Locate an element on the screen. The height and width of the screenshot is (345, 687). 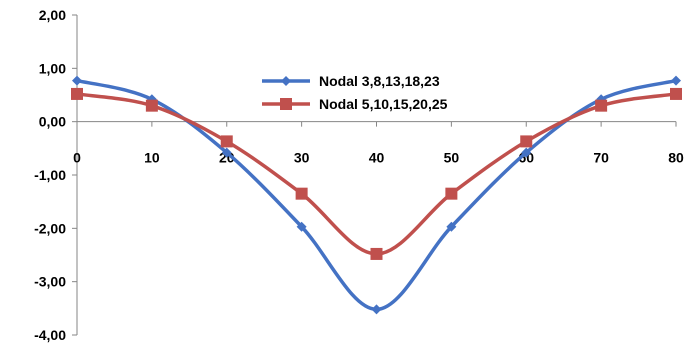
legend-label: Nodal 3,8,13,18,23 is located at coordinates (379, 81).